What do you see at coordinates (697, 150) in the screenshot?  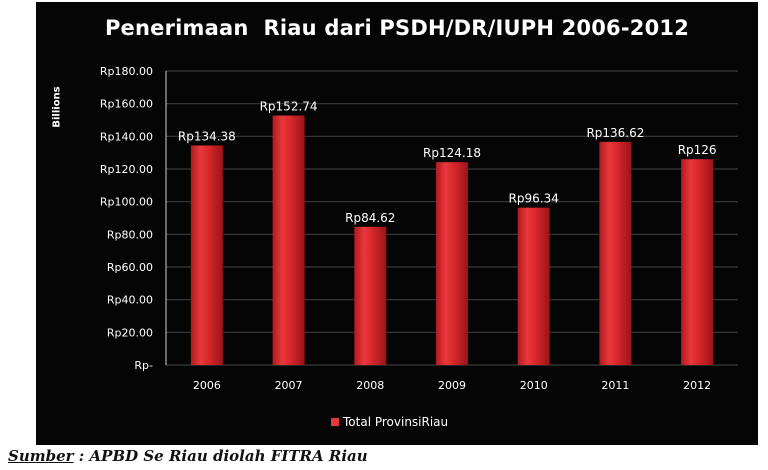 I see `data-label: Rp126` at bounding box center [697, 150].